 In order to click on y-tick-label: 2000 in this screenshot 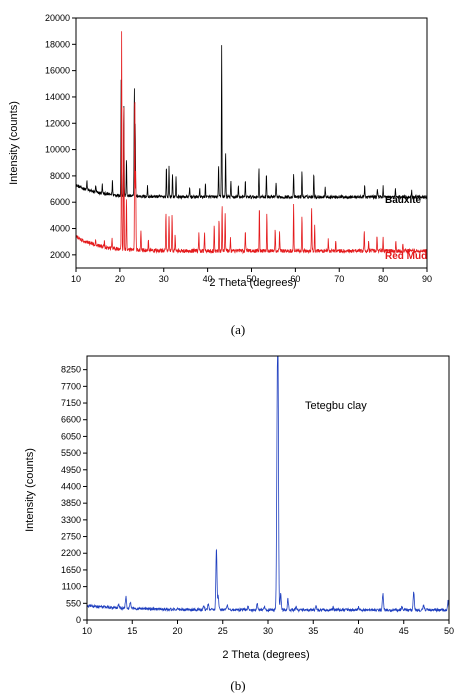, I will do `click(60, 255)`.